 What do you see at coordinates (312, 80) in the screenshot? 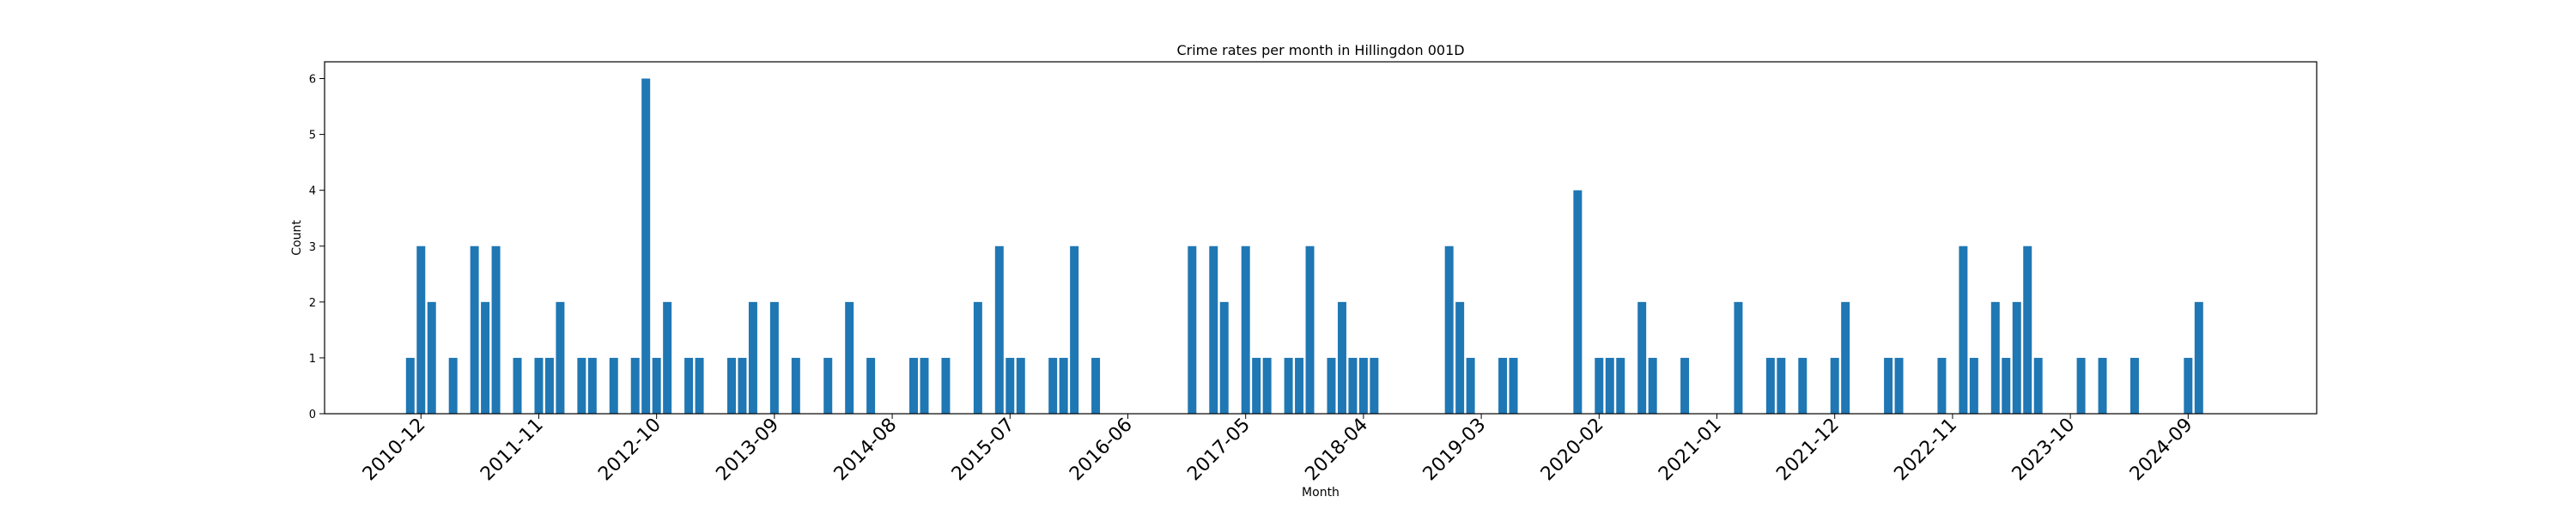
I see `y-tick-label: 6` at bounding box center [312, 80].